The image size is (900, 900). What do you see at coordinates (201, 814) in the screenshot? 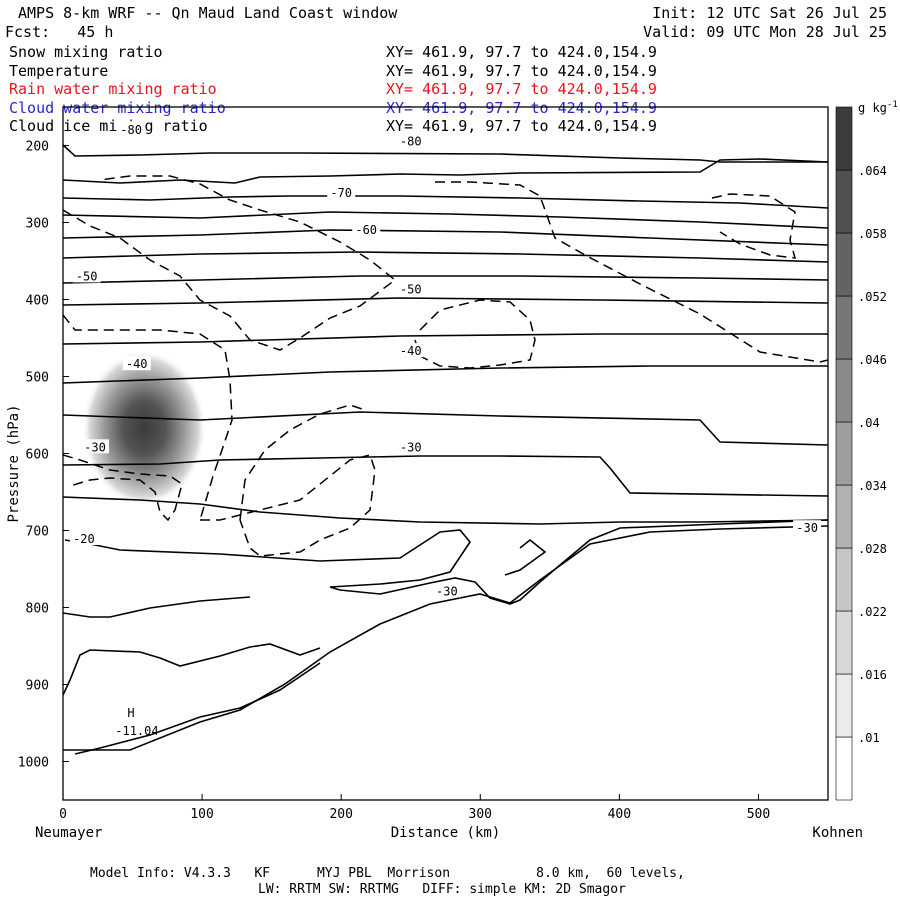
I see `x-tick-label: 100` at bounding box center [201, 814].